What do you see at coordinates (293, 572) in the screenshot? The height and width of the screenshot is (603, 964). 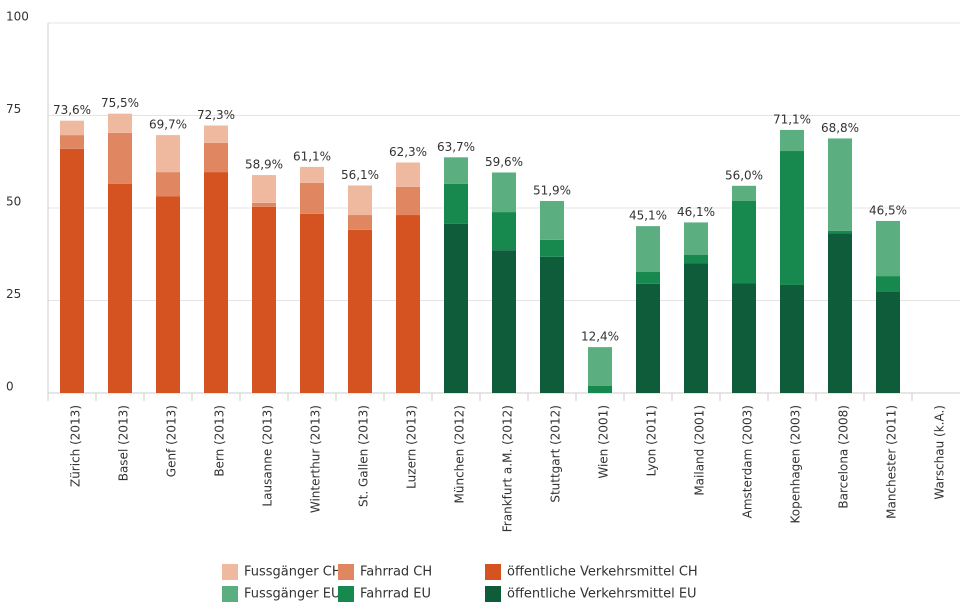 I see `legend-label: Fussgänger CH` at bounding box center [293, 572].